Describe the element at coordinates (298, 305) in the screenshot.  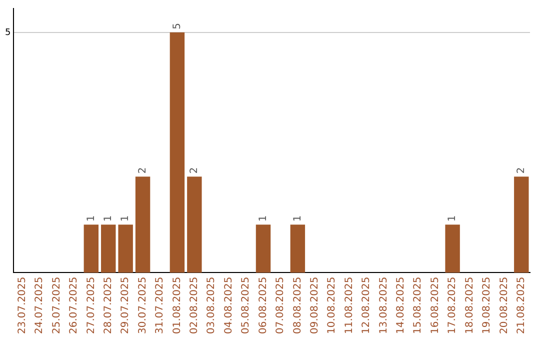
I see `x-tick-label: 08.08.2025` at that location.